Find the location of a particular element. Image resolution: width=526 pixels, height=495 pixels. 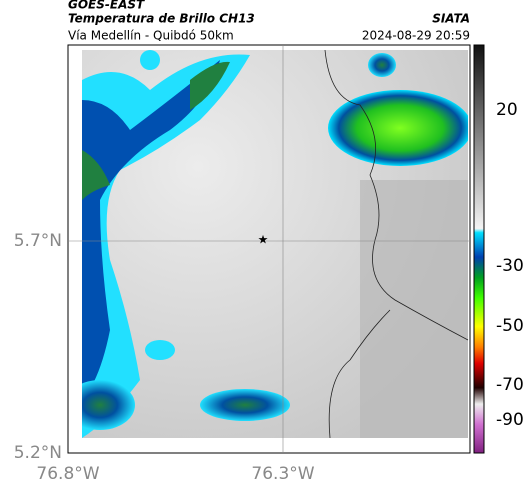

colorbar-tick: -90 is located at coordinates (510, 420).